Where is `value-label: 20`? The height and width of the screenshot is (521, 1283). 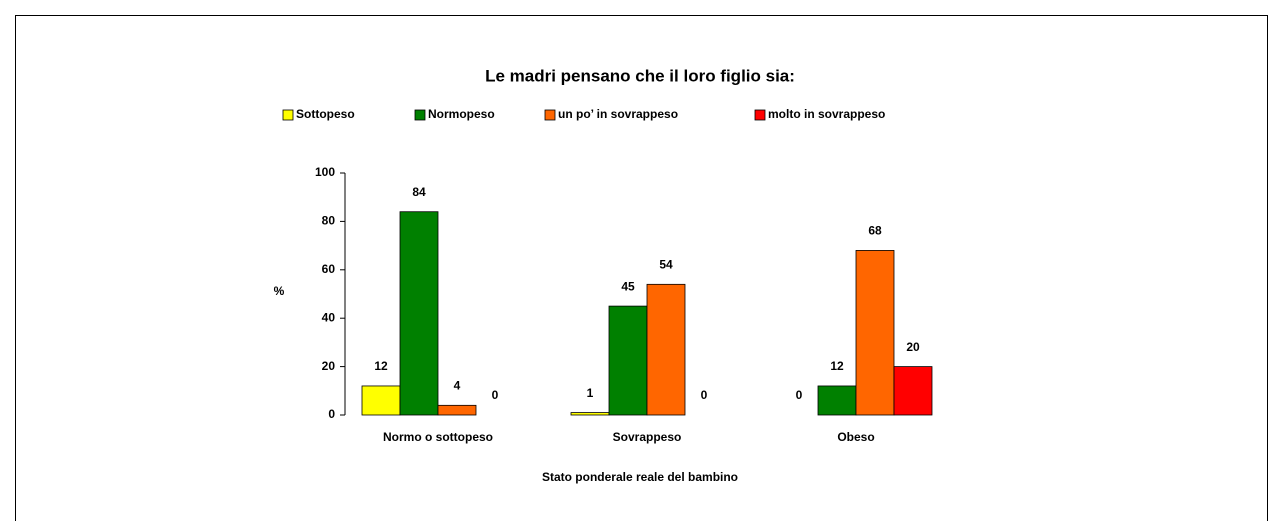 value-label: 20 is located at coordinates (913, 347).